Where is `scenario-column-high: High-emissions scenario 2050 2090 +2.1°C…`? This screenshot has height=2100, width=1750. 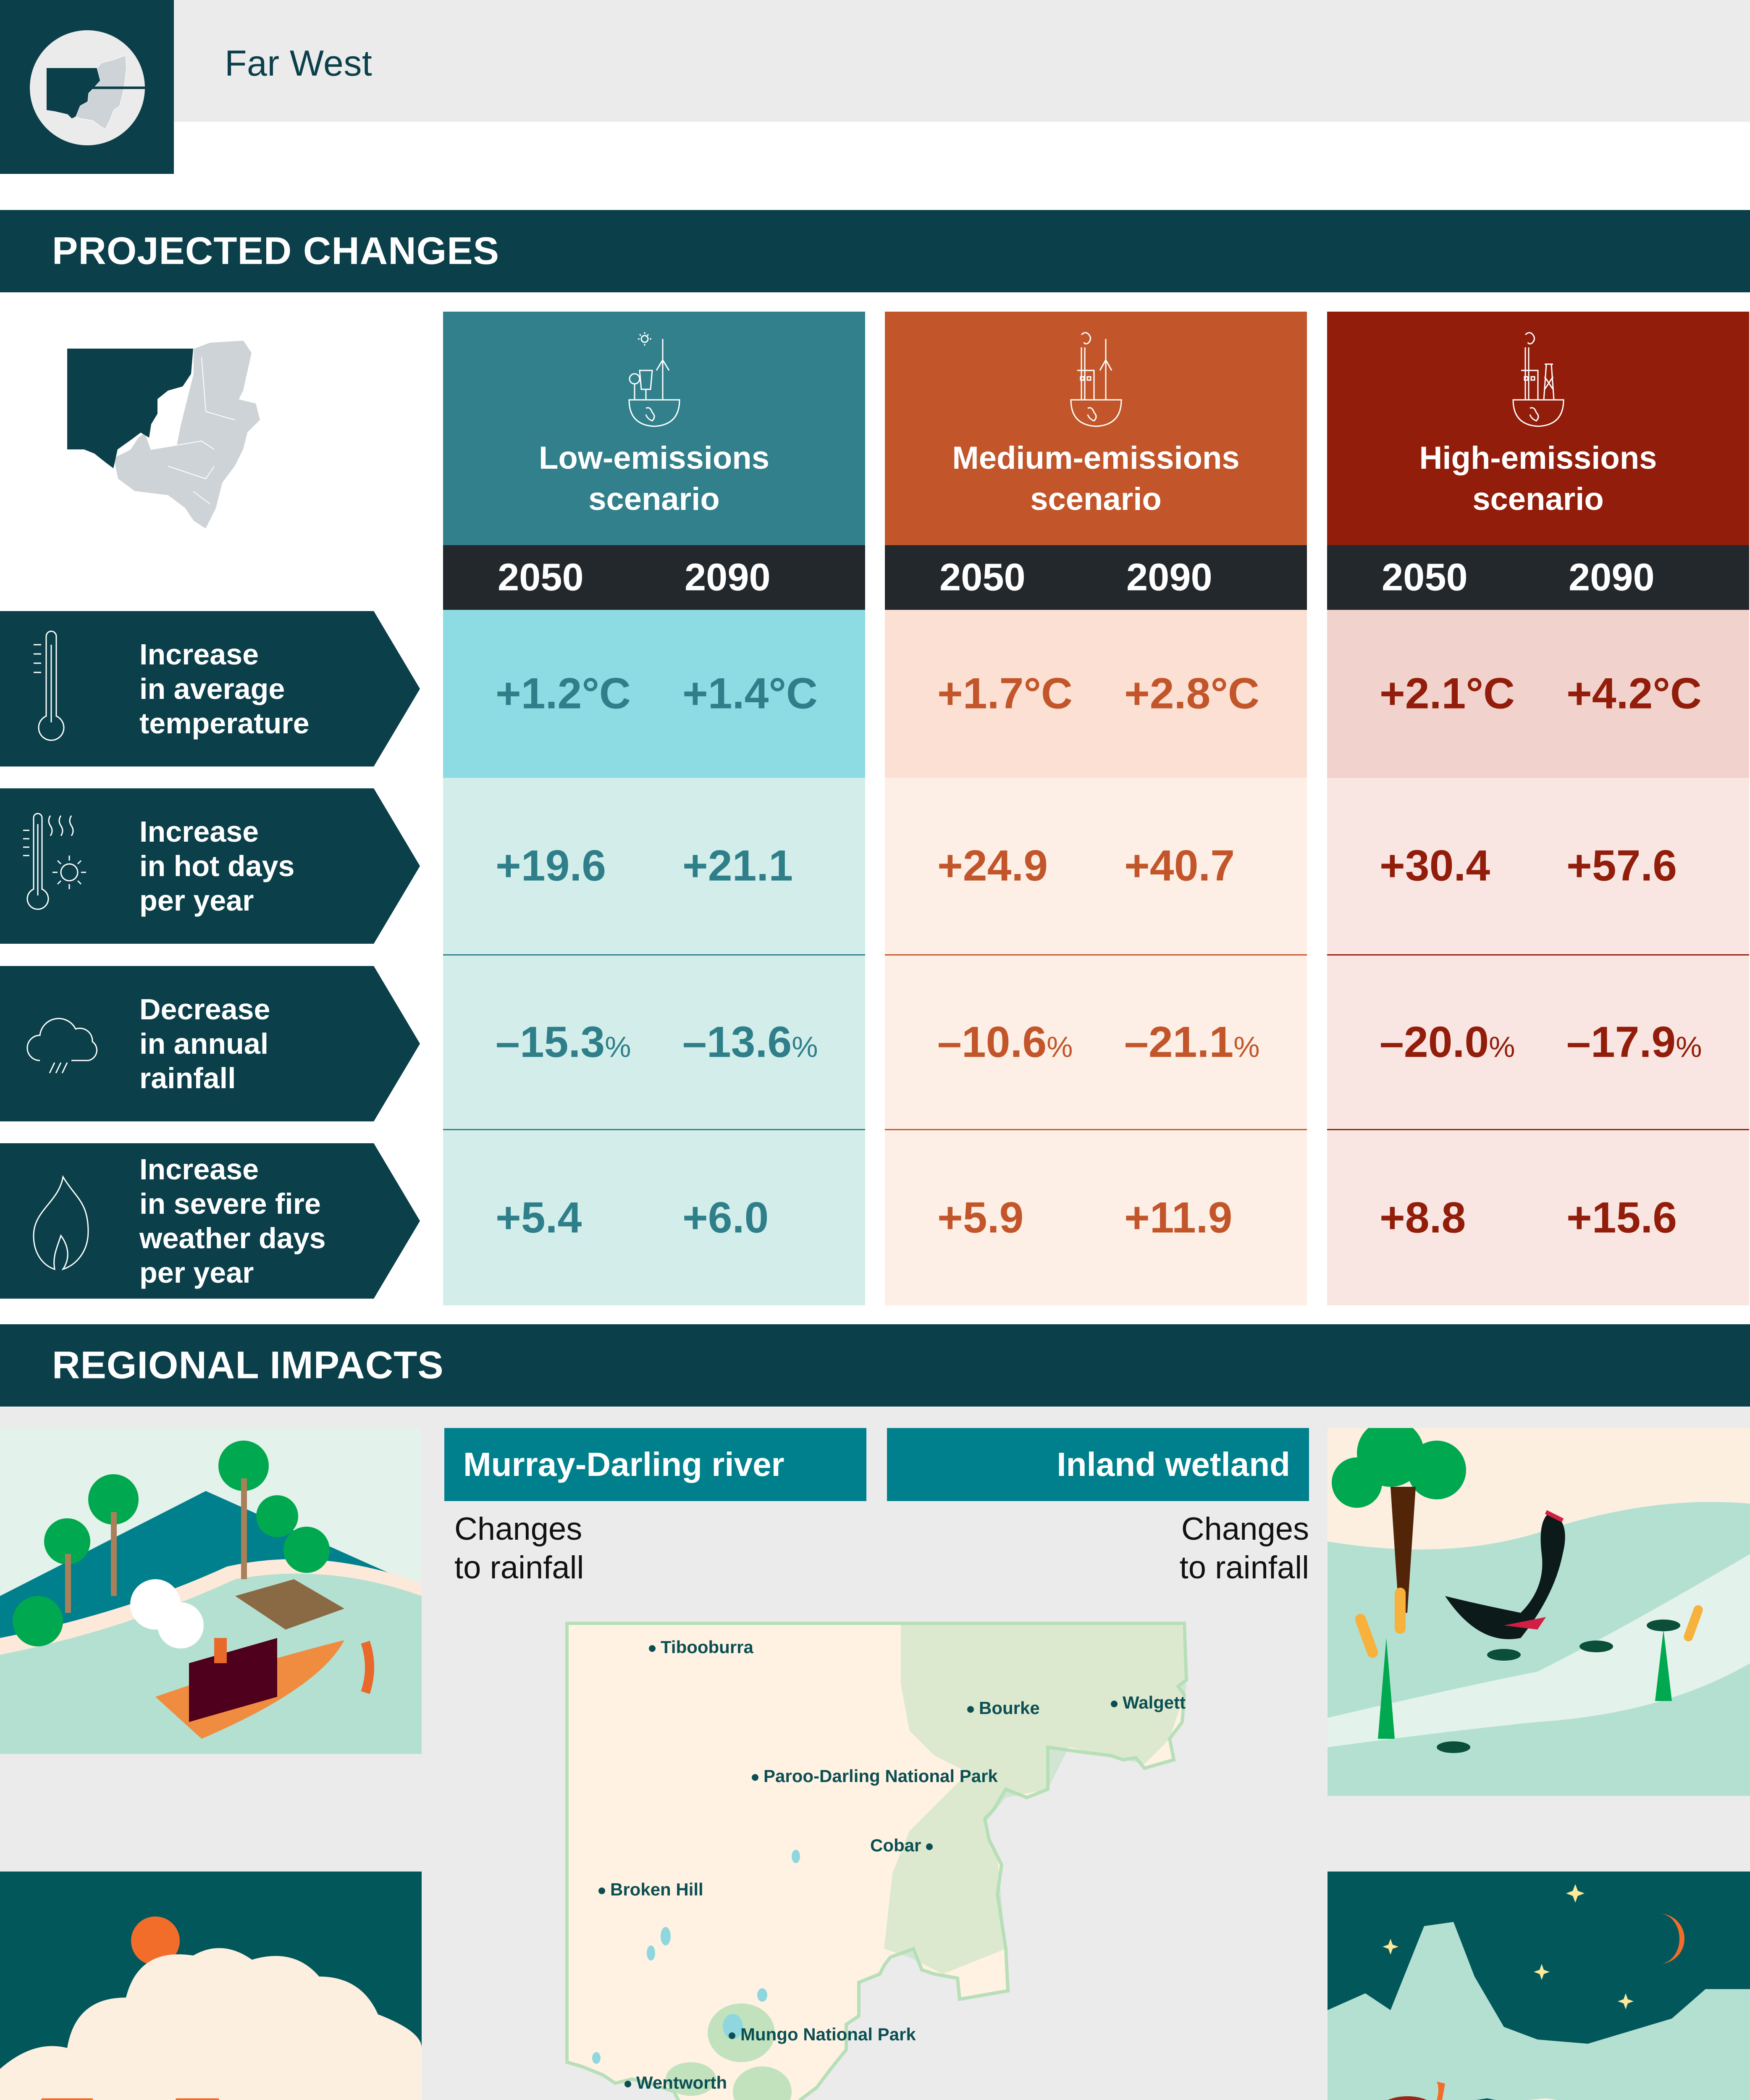
scenario-column-high: High-emissions scenario 2050 2090 +2.1°C… is located at coordinates (1538, 808).